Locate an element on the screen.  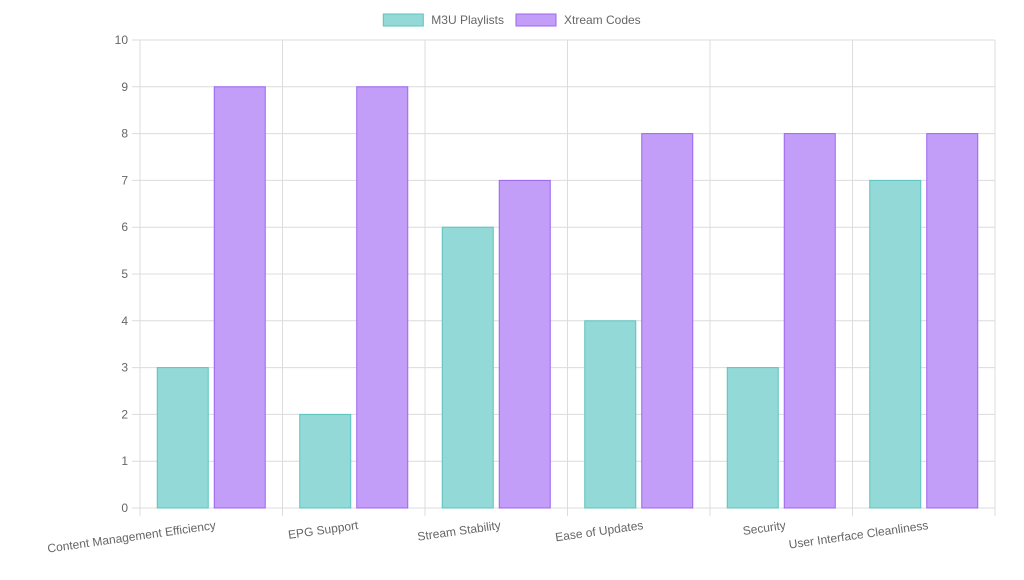
y-tick-label: 3 is located at coordinates (124, 368).